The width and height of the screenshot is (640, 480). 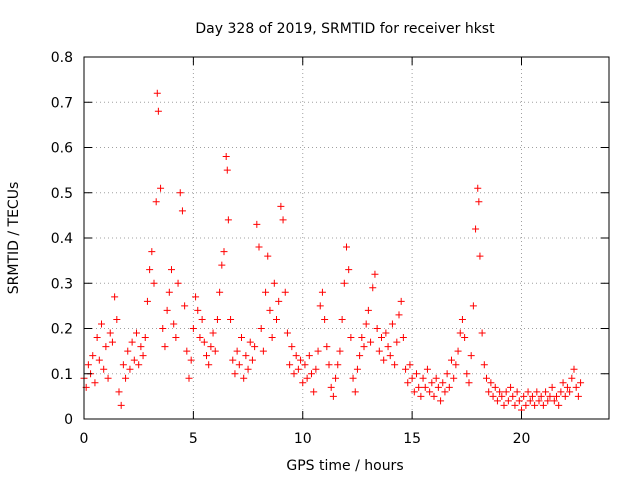 I want to click on y-tick-label: 0.1, so click(x=62, y=375).